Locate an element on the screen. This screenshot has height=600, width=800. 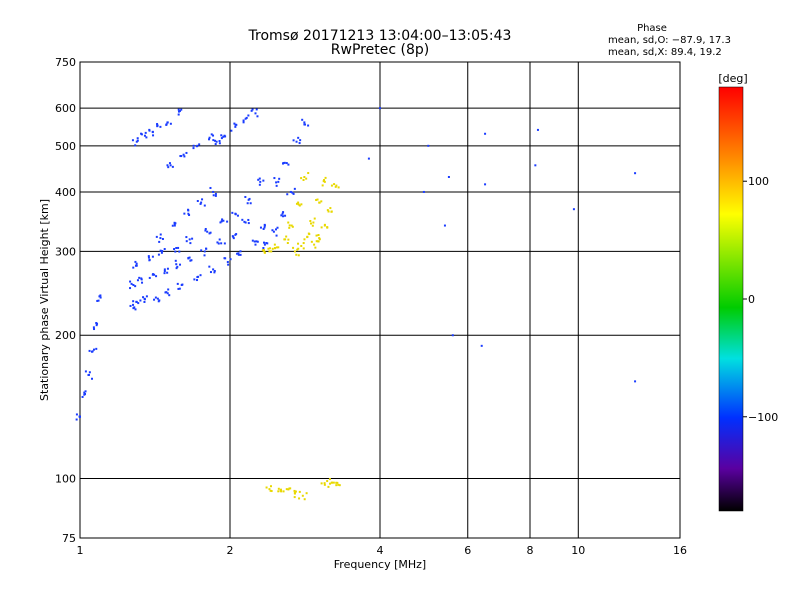
x-tick-label: 10 is located at coordinates (578, 550).